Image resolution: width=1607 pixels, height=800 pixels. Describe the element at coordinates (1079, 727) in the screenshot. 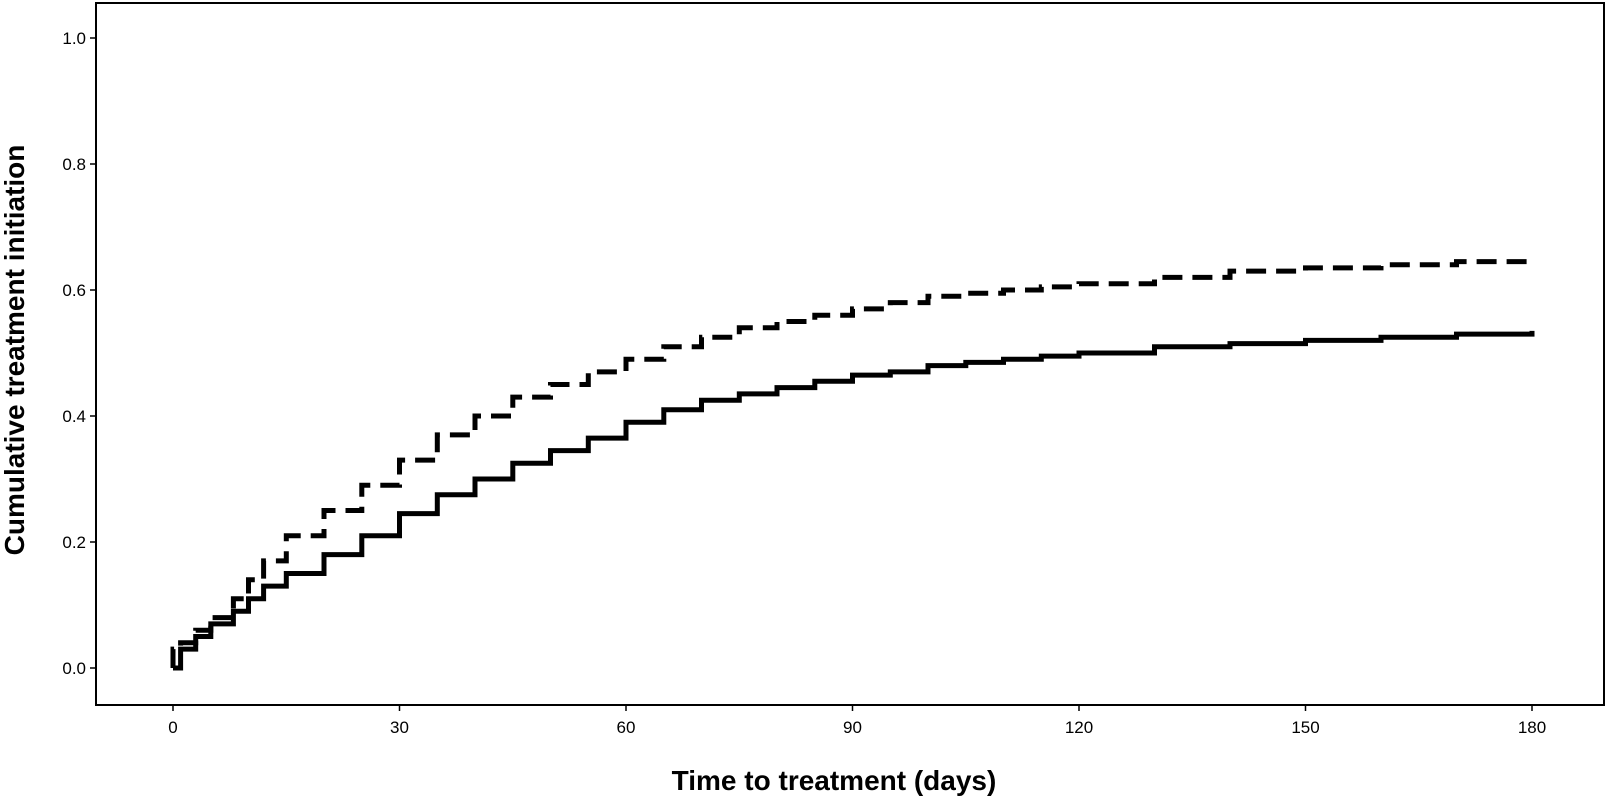

I see `x-tick-label: 120` at that location.